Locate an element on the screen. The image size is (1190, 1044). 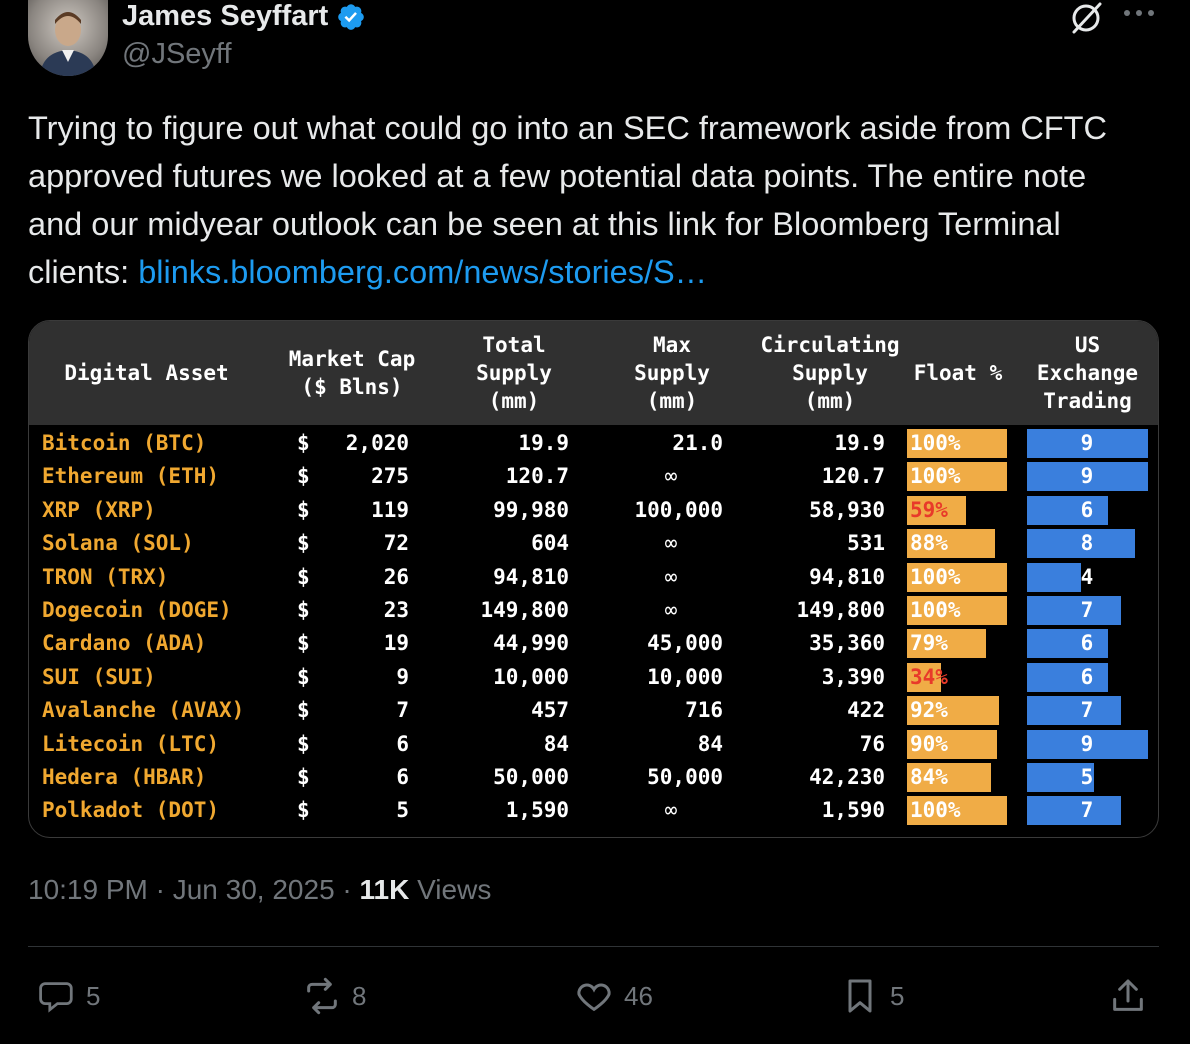
cell-circulating-supply: 149,800 is located at coordinates (840, 610).